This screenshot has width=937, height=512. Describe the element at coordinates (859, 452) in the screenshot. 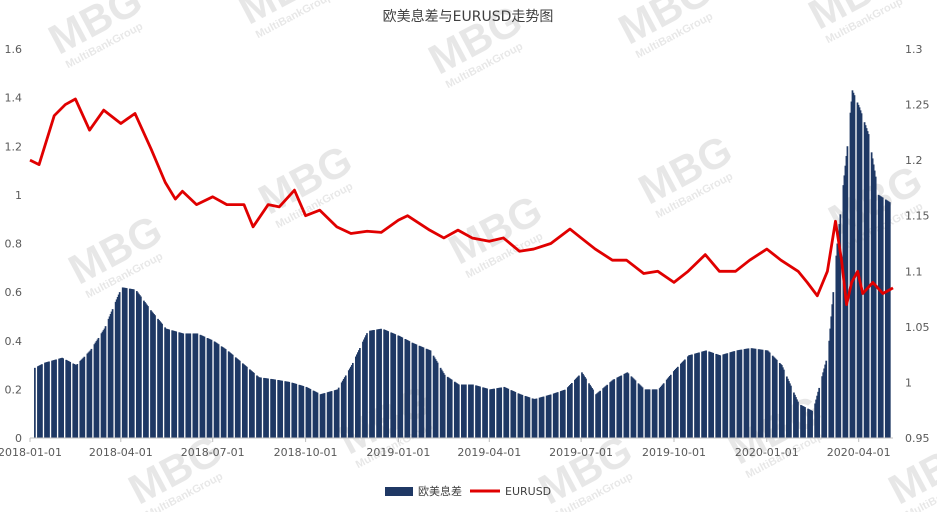

I see `x-tick-label: 2020-04-01` at that location.